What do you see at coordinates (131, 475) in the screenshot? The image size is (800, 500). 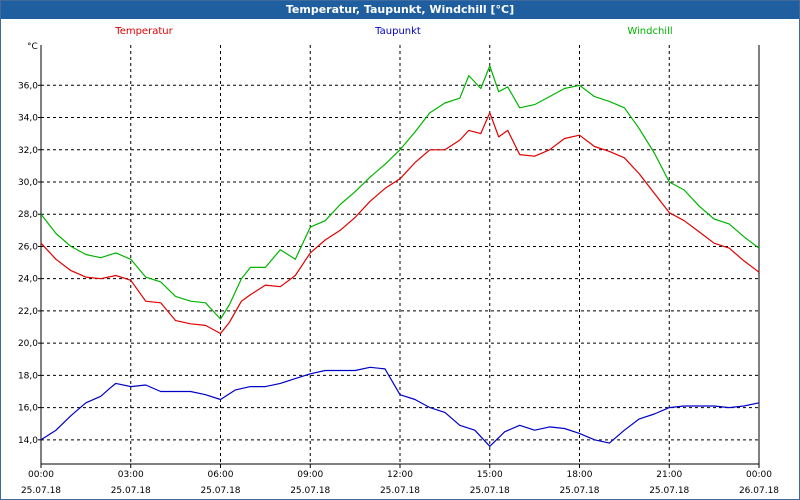 I see `x-tick-time: 03:00` at bounding box center [131, 475].